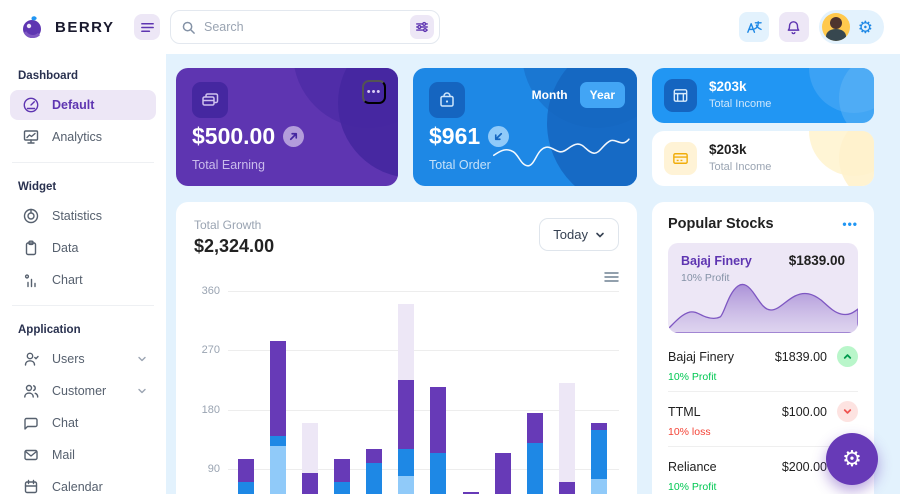  I want to click on analytics-icon, so click(31, 137).